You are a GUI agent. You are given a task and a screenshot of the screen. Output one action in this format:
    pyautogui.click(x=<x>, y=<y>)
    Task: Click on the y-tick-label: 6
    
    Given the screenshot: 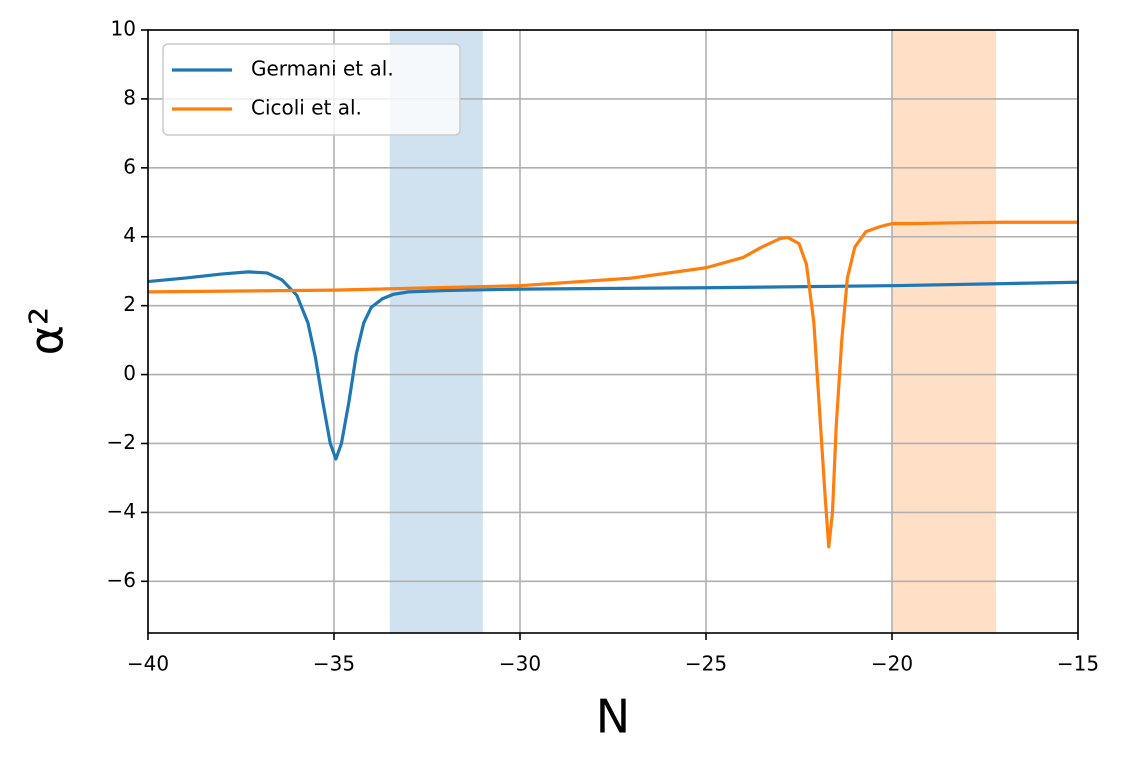 What is the action you would take?
    pyautogui.click(x=129, y=166)
    